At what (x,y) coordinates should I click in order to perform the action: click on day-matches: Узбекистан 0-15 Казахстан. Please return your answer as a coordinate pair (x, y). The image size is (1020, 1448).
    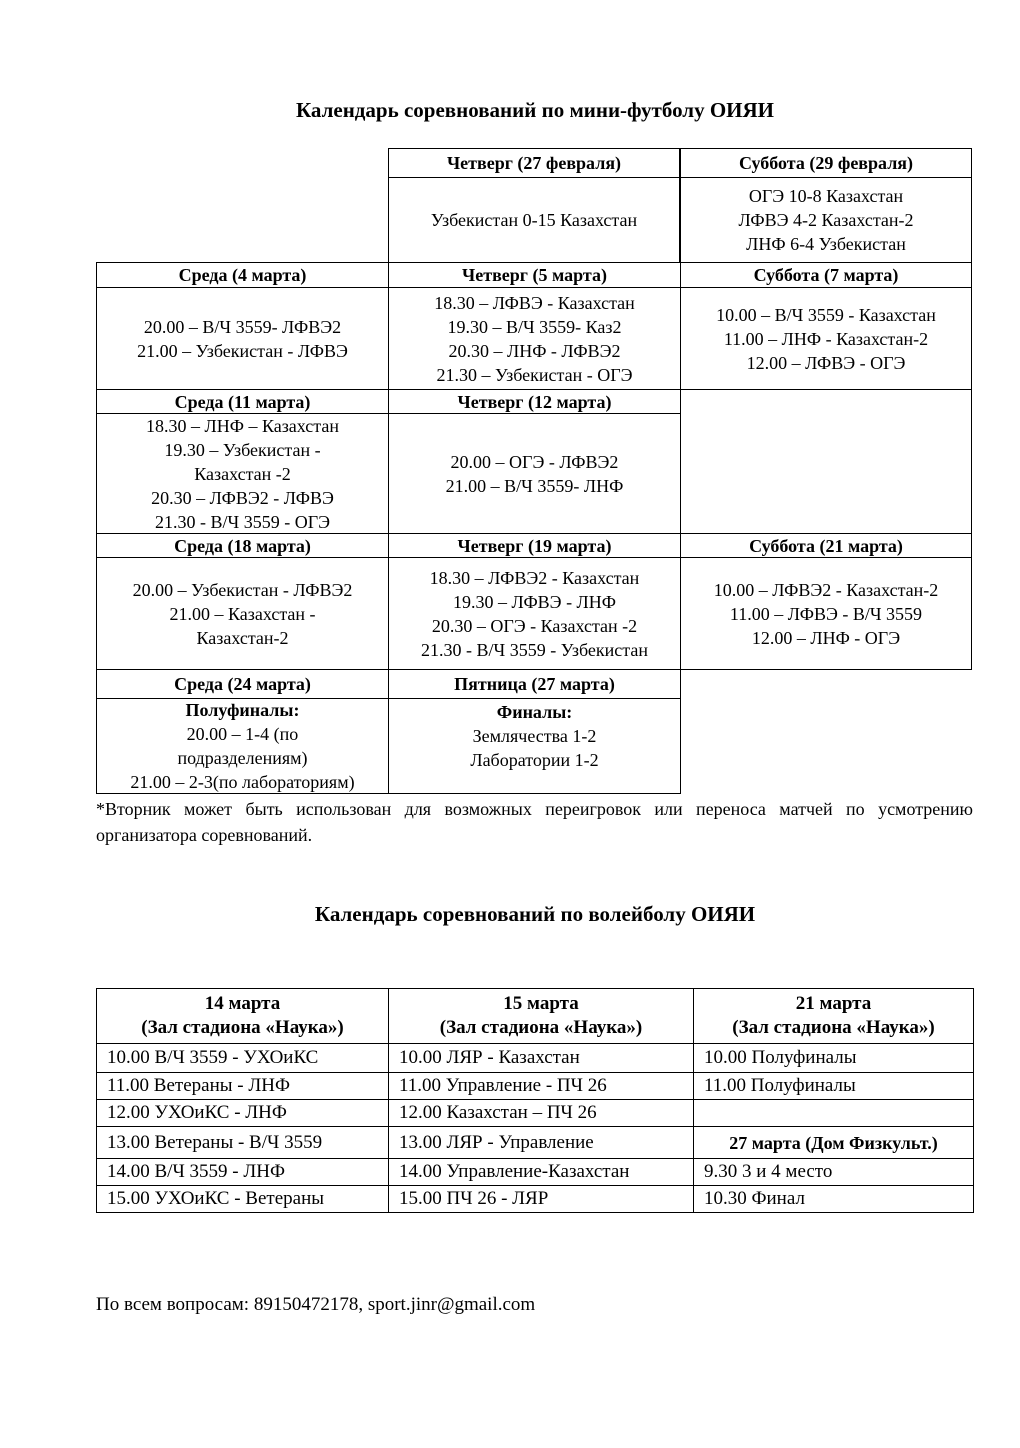
    Looking at the image, I should click on (534, 220).